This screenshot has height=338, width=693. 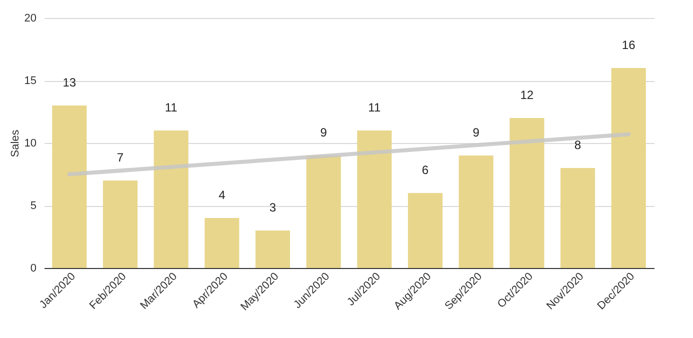 What do you see at coordinates (629, 45) in the screenshot?
I see `data-label: 16` at bounding box center [629, 45].